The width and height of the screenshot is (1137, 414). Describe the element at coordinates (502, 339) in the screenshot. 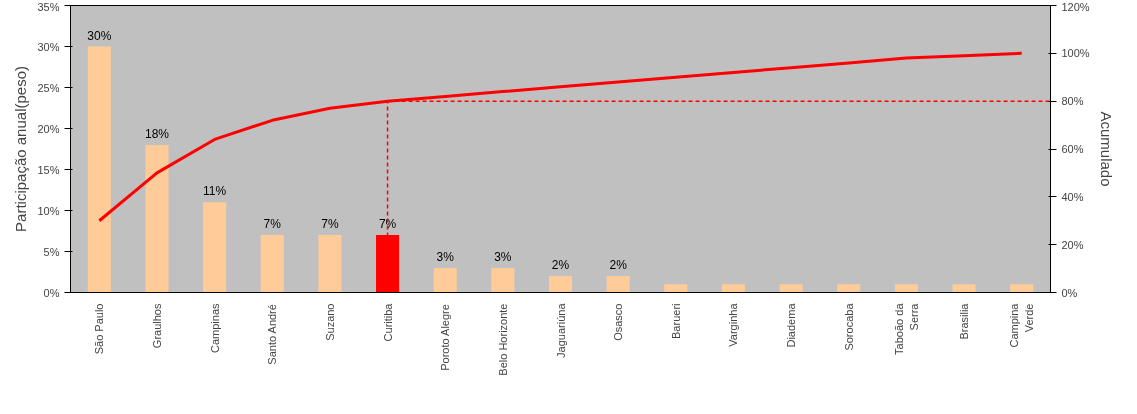

I see `x-tick-label: Belo Horizonte` at that location.